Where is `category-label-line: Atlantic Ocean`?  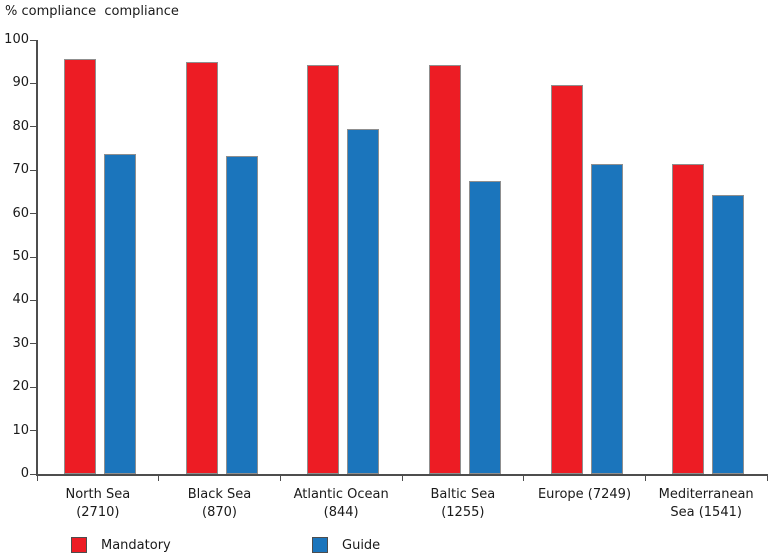 category-label-line: Atlantic Ocean is located at coordinates (341, 494).